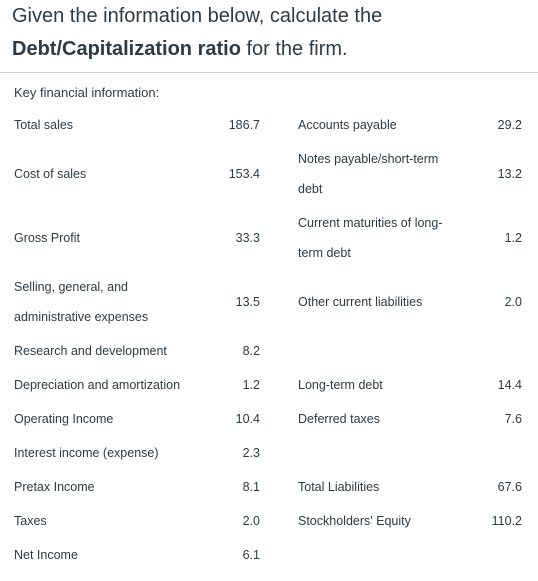 The image size is (538, 581). I want to click on income-label-sga-line-2: administrative expenses, so click(81, 317).